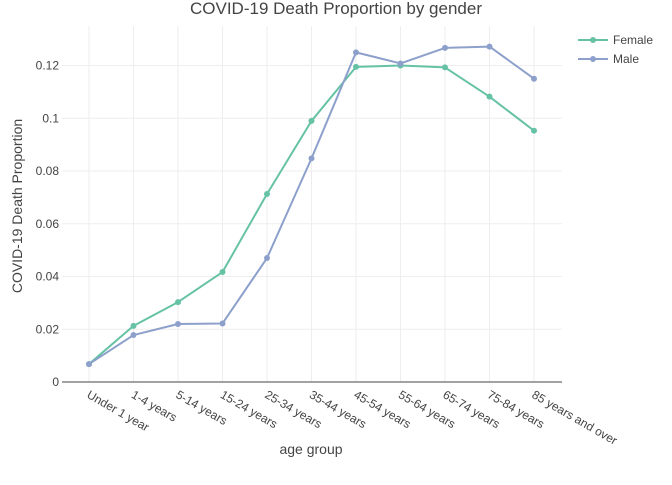 This screenshot has height=485, width=672. I want to click on y-axis-title: COVID-19 Death Proportion, so click(17, 206).